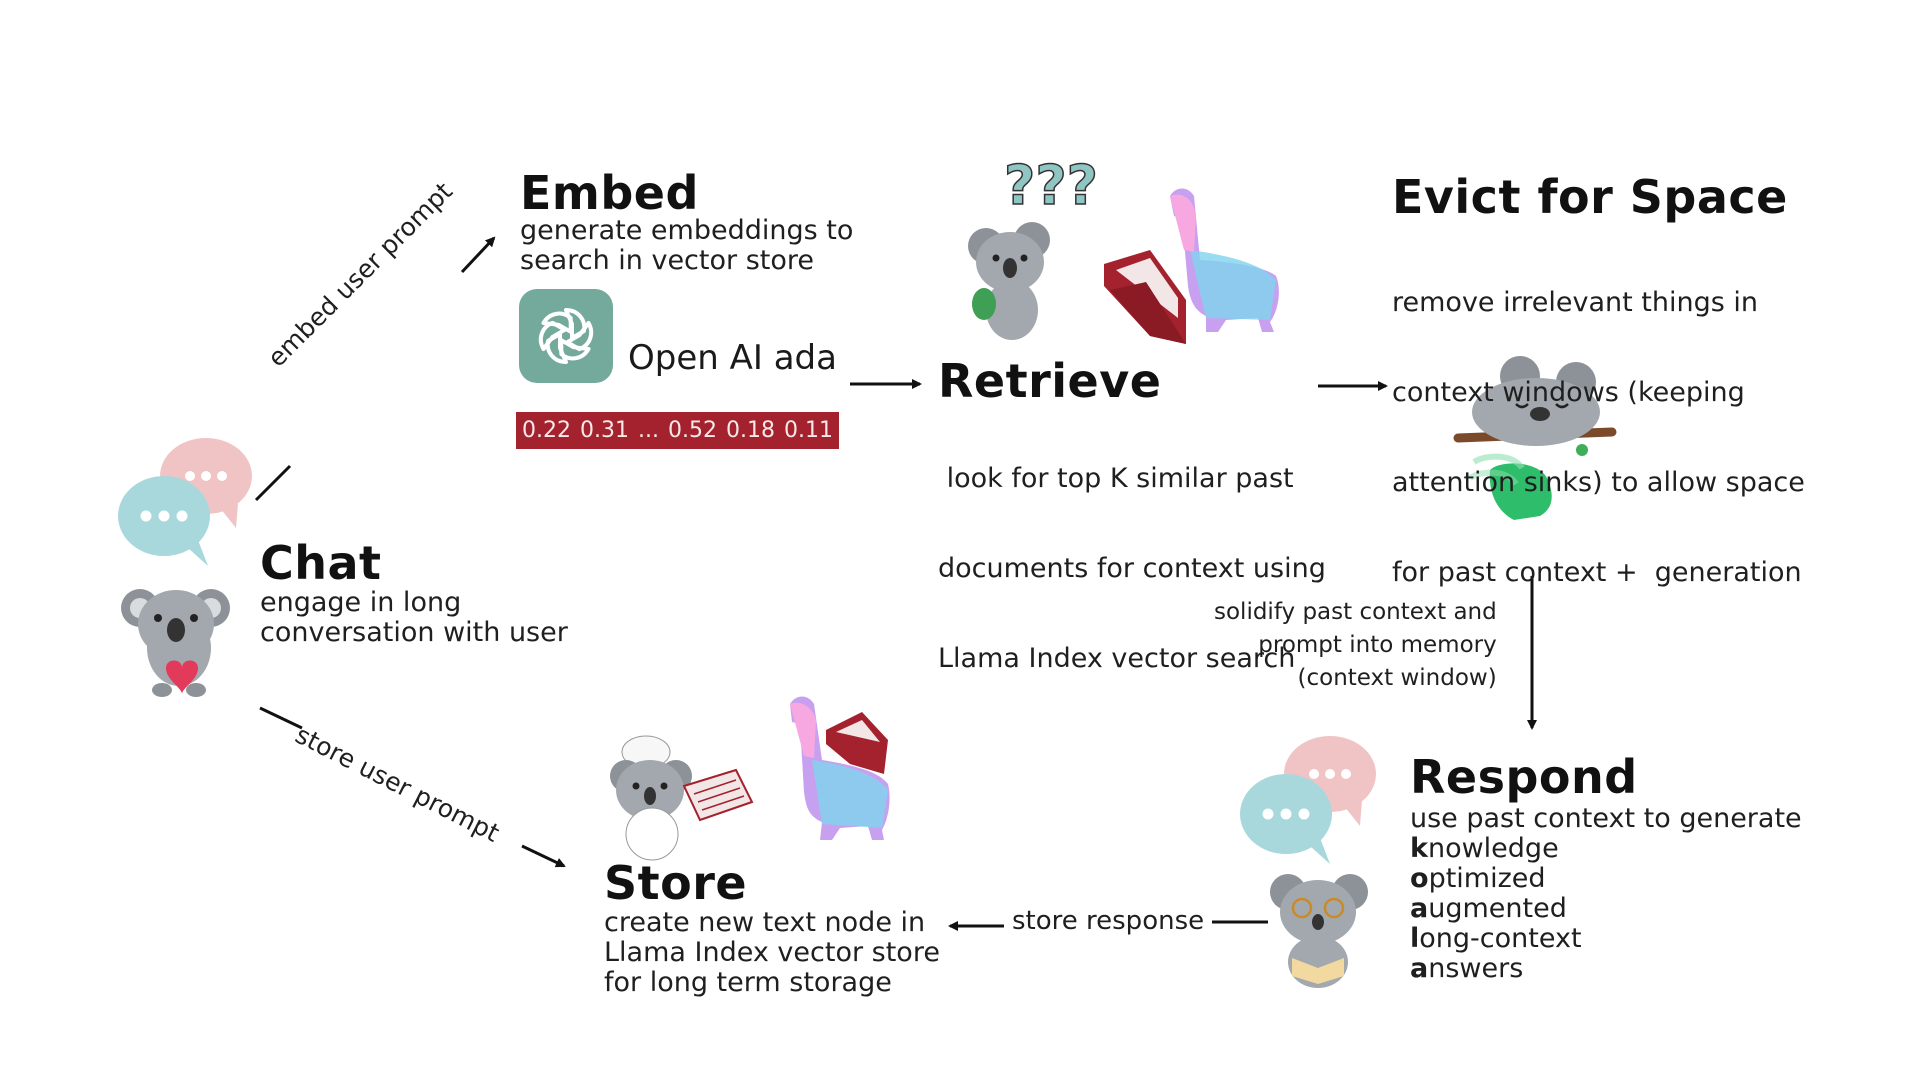 The image size is (1920, 1080). I want to click on retrieve-title: Retrieve, so click(1050, 381).